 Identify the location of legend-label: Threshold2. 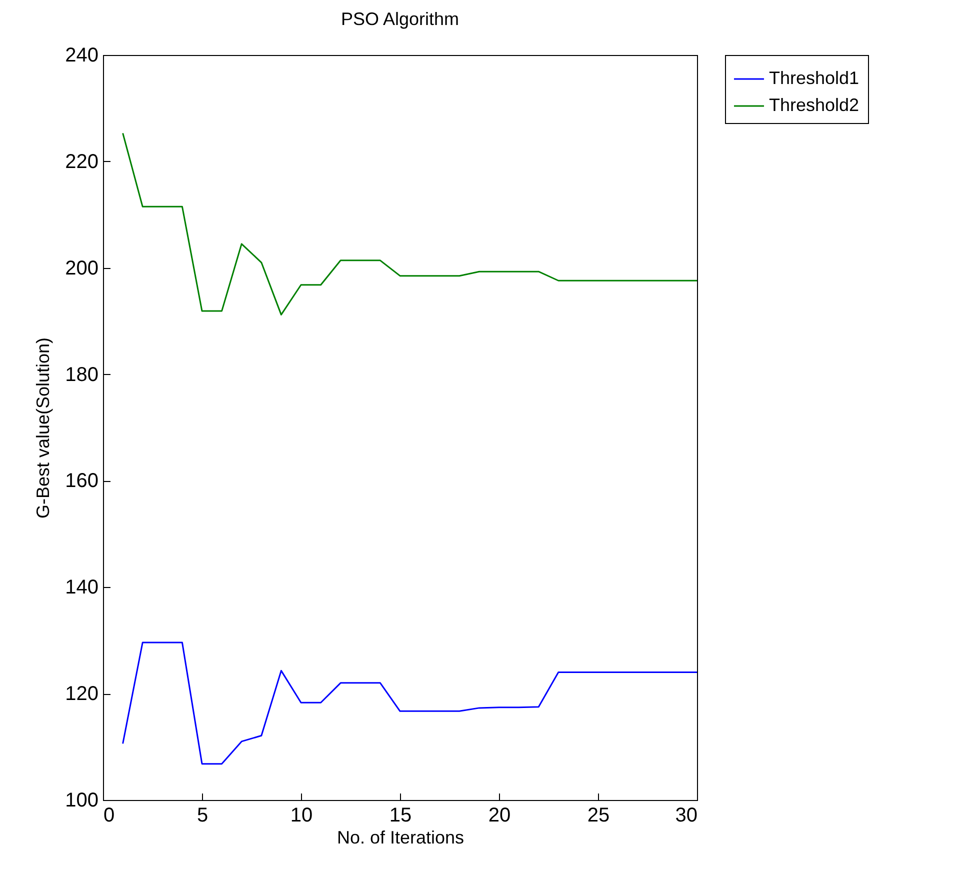
(814, 105).